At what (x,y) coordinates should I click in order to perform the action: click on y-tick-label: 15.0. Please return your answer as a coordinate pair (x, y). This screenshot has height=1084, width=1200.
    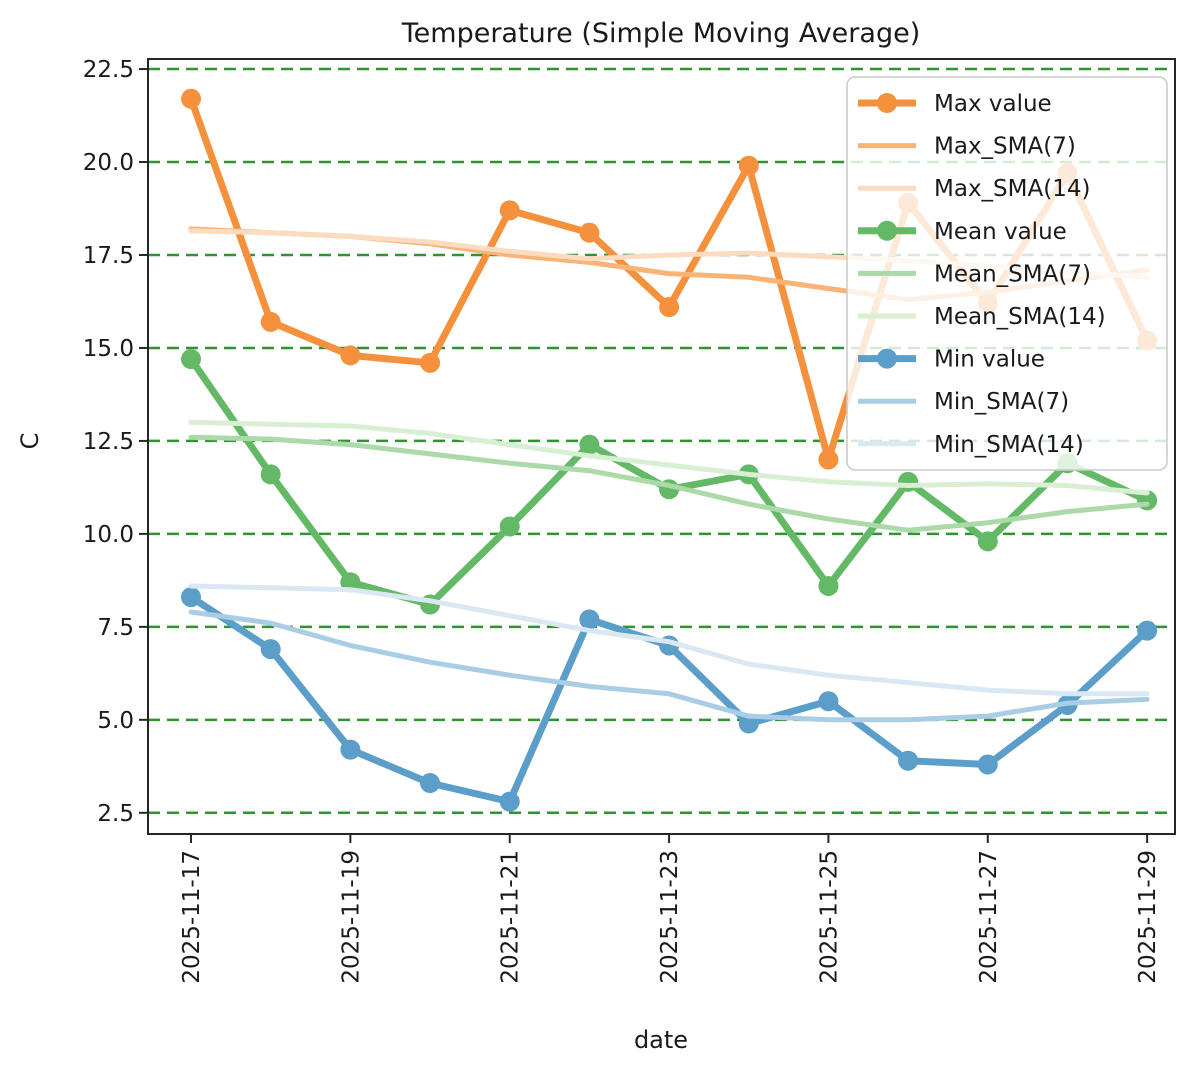
    Looking at the image, I should click on (108, 349).